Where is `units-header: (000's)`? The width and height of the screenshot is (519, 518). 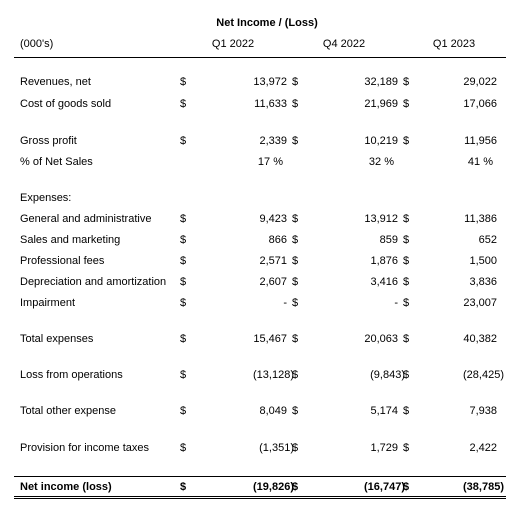 units-header: (000's) is located at coordinates (37, 44).